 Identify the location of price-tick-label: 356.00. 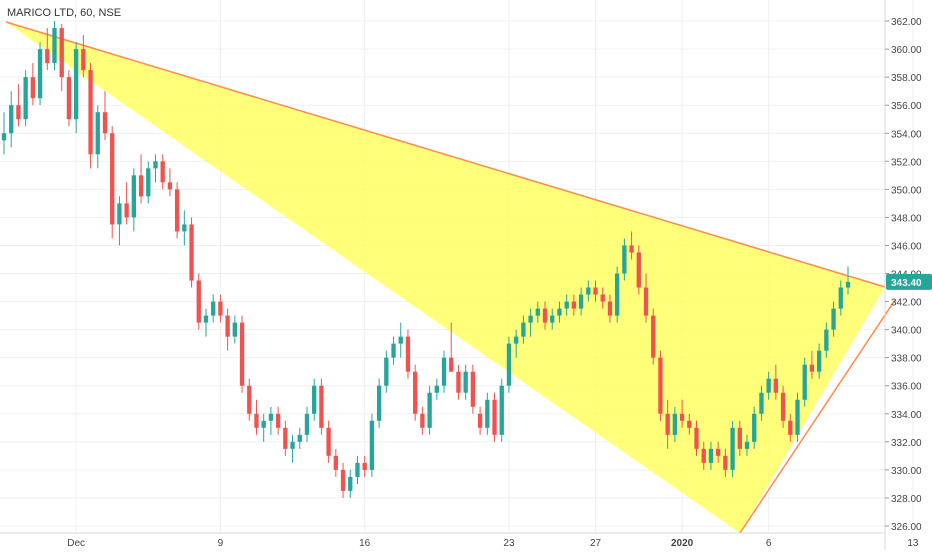
(906, 106).